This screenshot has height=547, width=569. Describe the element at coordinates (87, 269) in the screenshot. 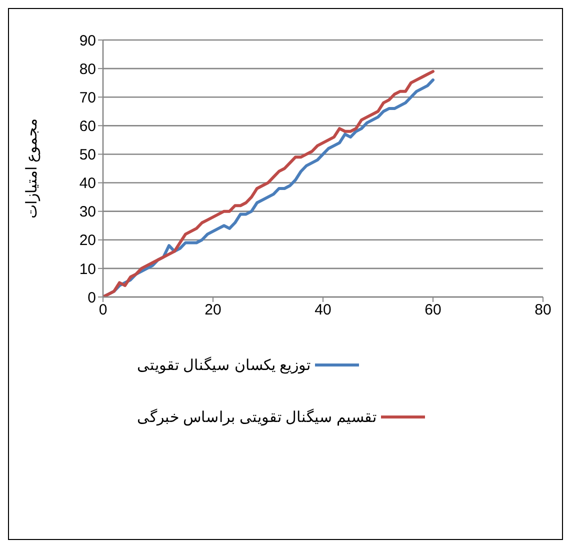

I see `y-tick-label: 10` at that location.